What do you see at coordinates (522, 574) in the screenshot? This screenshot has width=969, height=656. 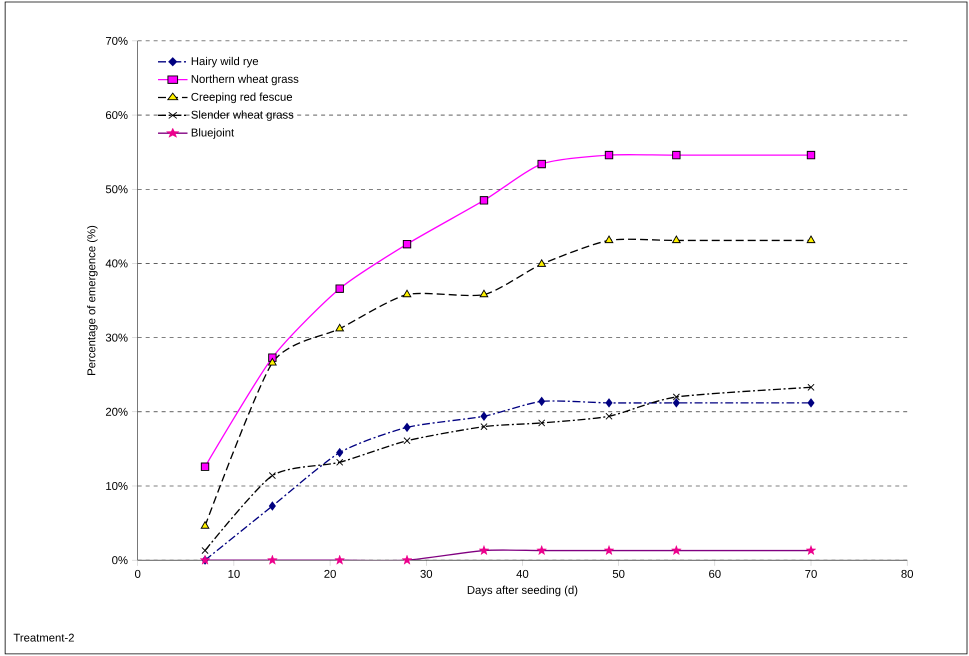 I see `x-tick-label: 40` at bounding box center [522, 574].